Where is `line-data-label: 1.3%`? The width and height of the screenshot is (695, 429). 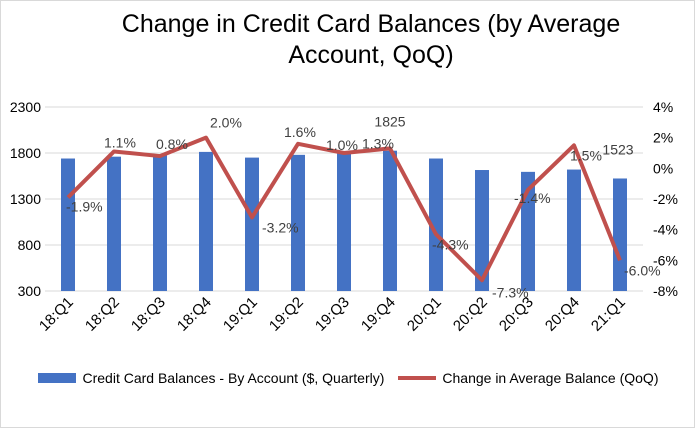 line-data-label: 1.3% is located at coordinates (378, 143).